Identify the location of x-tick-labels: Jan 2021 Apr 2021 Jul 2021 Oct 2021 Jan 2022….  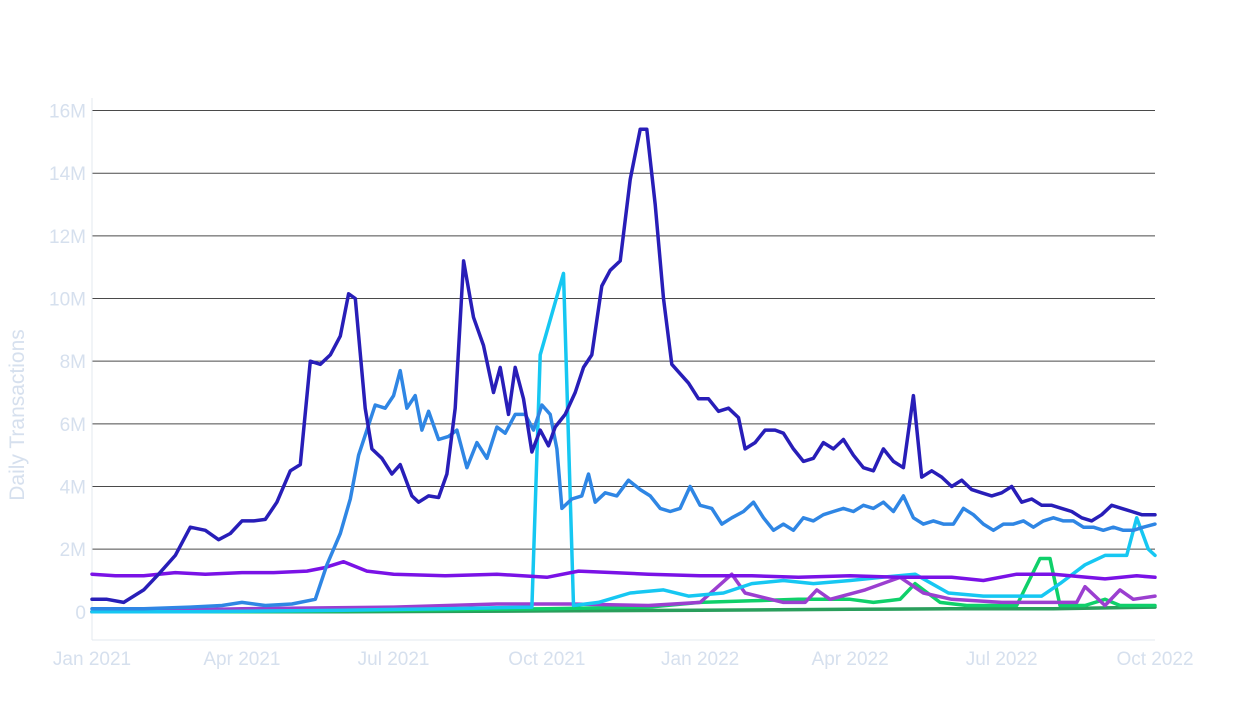
(623, 659).